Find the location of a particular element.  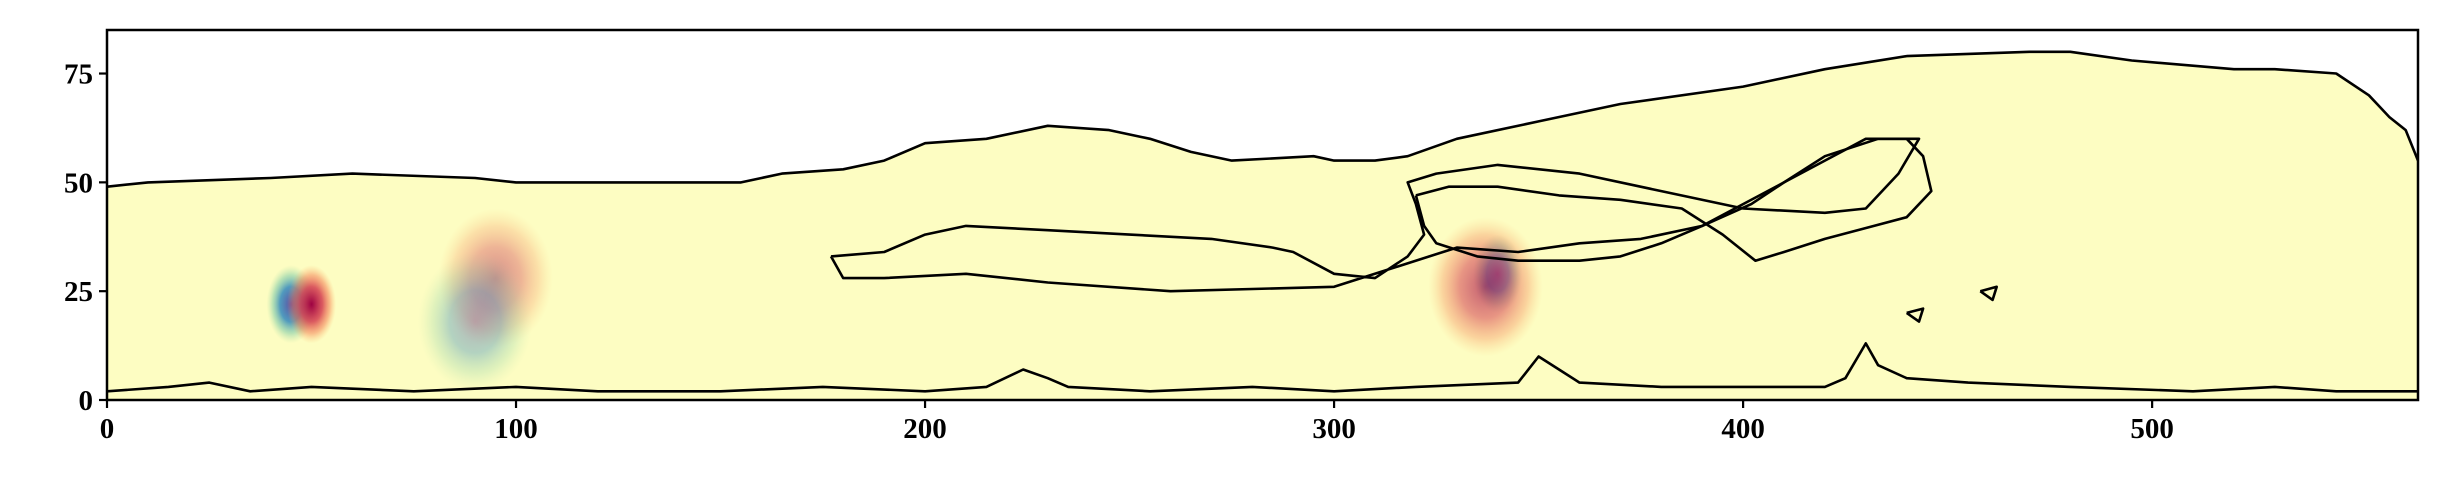

x-tick-label-300: 300 is located at coordinates (1334, 429).